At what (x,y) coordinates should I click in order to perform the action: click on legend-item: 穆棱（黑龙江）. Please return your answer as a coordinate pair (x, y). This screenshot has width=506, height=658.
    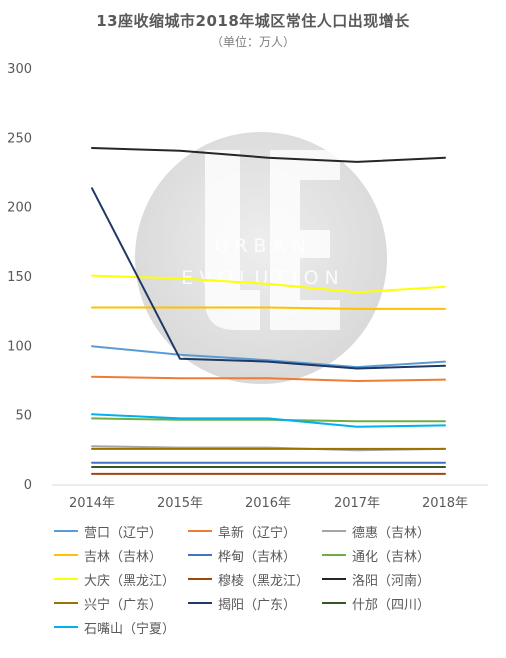
    Looking at the image, I should click on (255, 579).